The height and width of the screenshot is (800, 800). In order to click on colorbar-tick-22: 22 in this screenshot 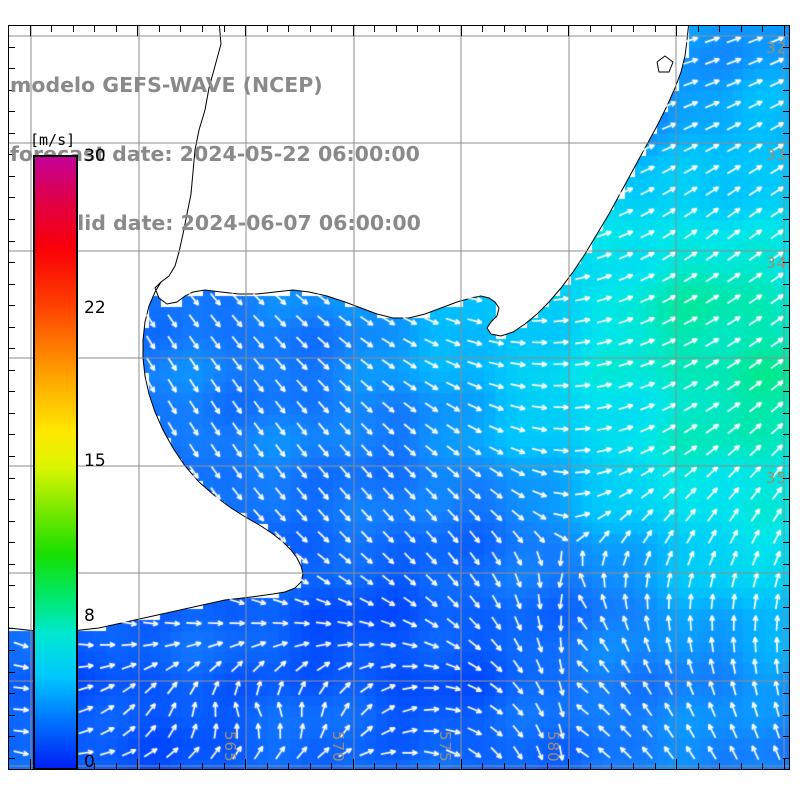, I will do `click(95, 308)`.